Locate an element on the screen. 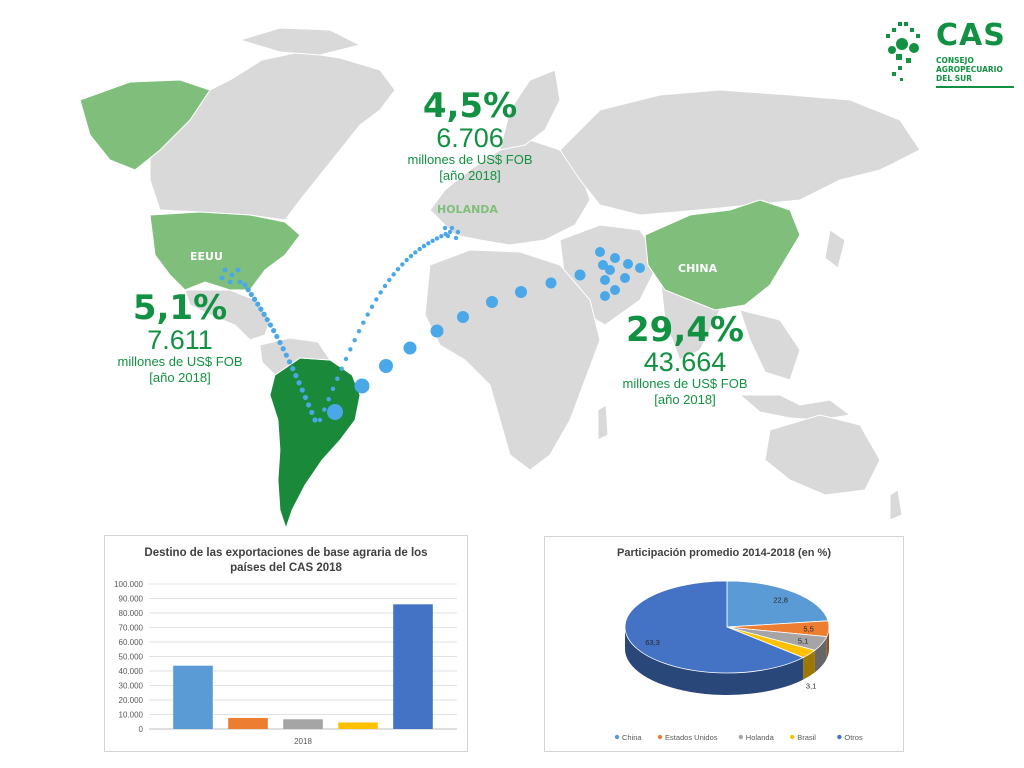 The image size is (1024, 768). label-usa: EEUU is located at coordinates (206, 256).